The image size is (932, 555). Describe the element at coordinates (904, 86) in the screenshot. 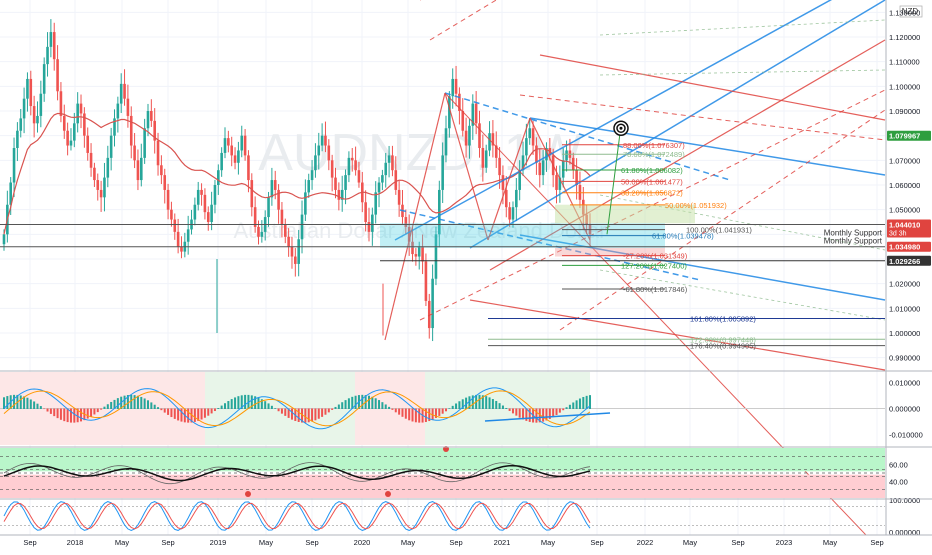

I see `price-tick-label: 1.100000` at that location.